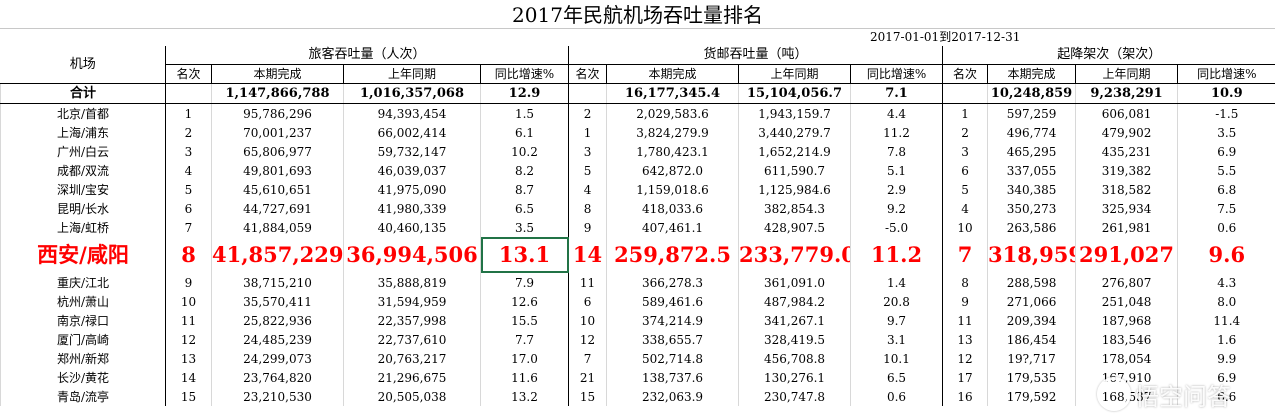 This screenshot has width=1275, height=419. Describe the element at coordinates (794, 208) in the screenshot. I see `cell-c-last: 382,854.3` at that location.